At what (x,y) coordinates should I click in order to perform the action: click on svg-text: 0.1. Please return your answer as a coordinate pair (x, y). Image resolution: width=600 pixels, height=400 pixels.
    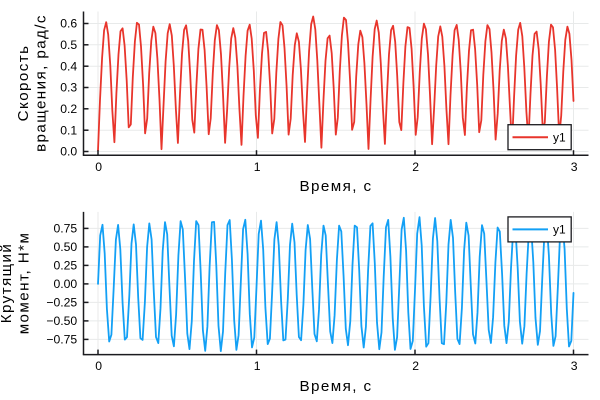
    Looking at the image, I should click on (68, 130).